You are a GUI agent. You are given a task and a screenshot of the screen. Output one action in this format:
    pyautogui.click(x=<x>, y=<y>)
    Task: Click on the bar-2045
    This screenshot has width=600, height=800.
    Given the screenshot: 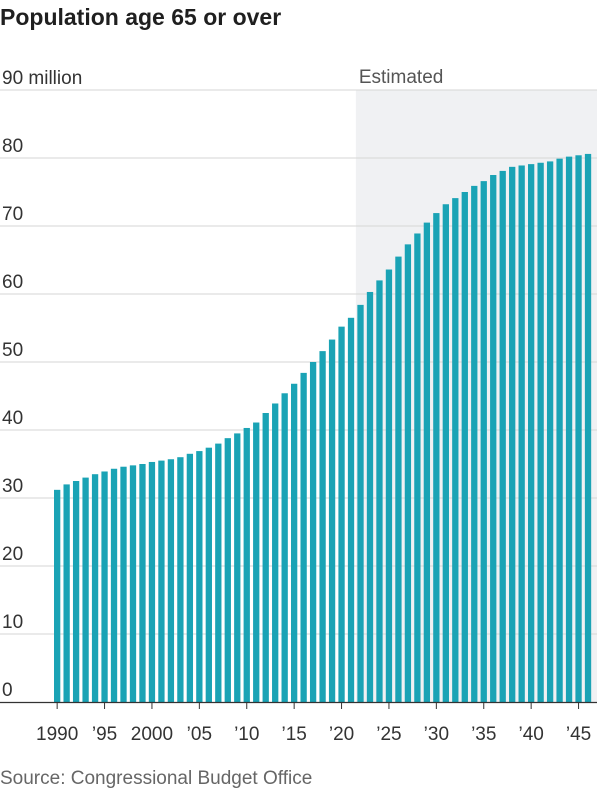 What is the action you would take?
    pyautogui.click(x=578, y=428)
    